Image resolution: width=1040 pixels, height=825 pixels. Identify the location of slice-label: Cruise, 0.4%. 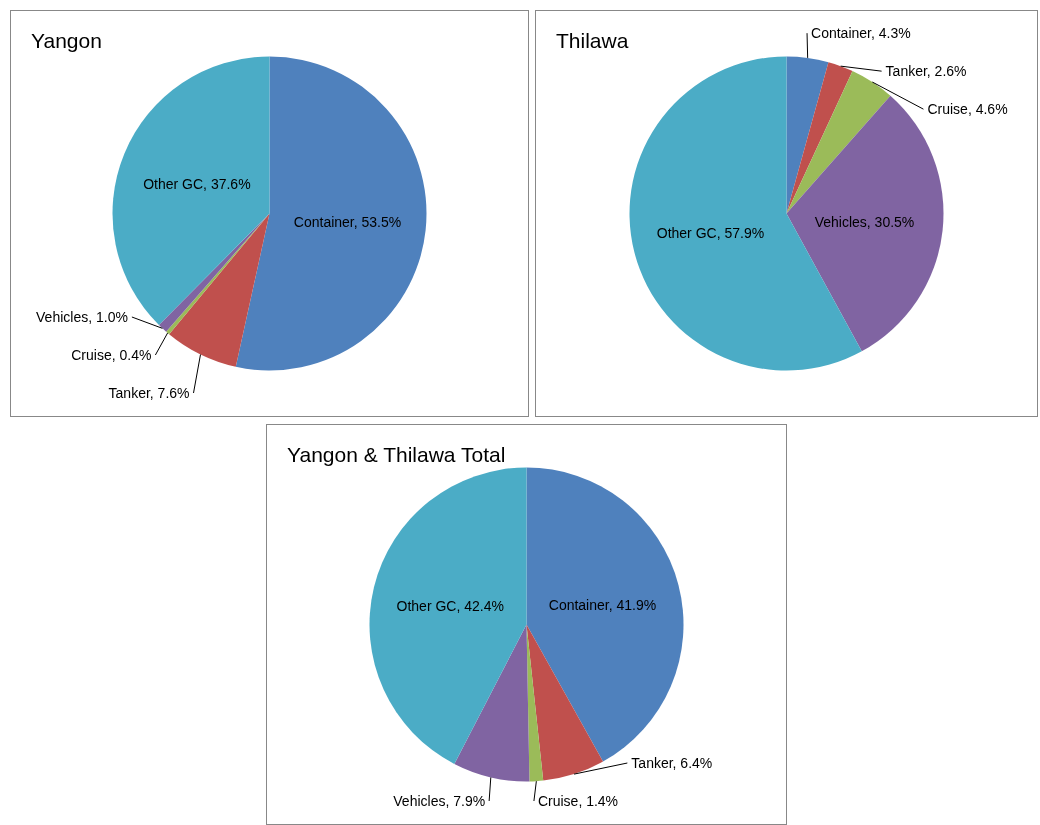
(111, 355).